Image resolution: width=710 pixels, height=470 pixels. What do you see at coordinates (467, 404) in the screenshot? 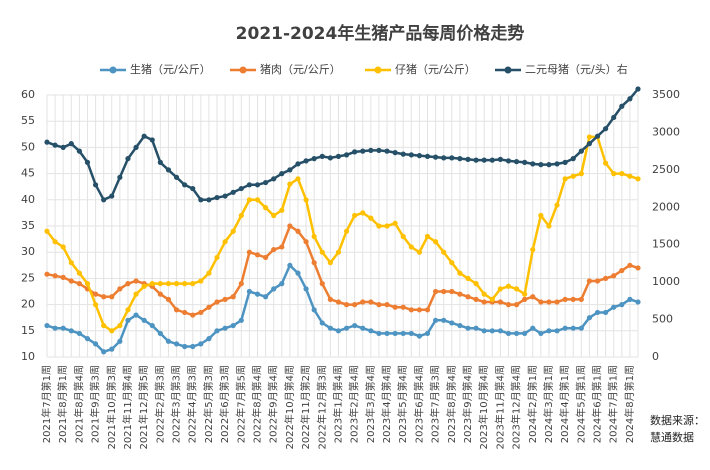
I see `x-tick-label: 2023年9月第4周` at bounding box center [467, 404].